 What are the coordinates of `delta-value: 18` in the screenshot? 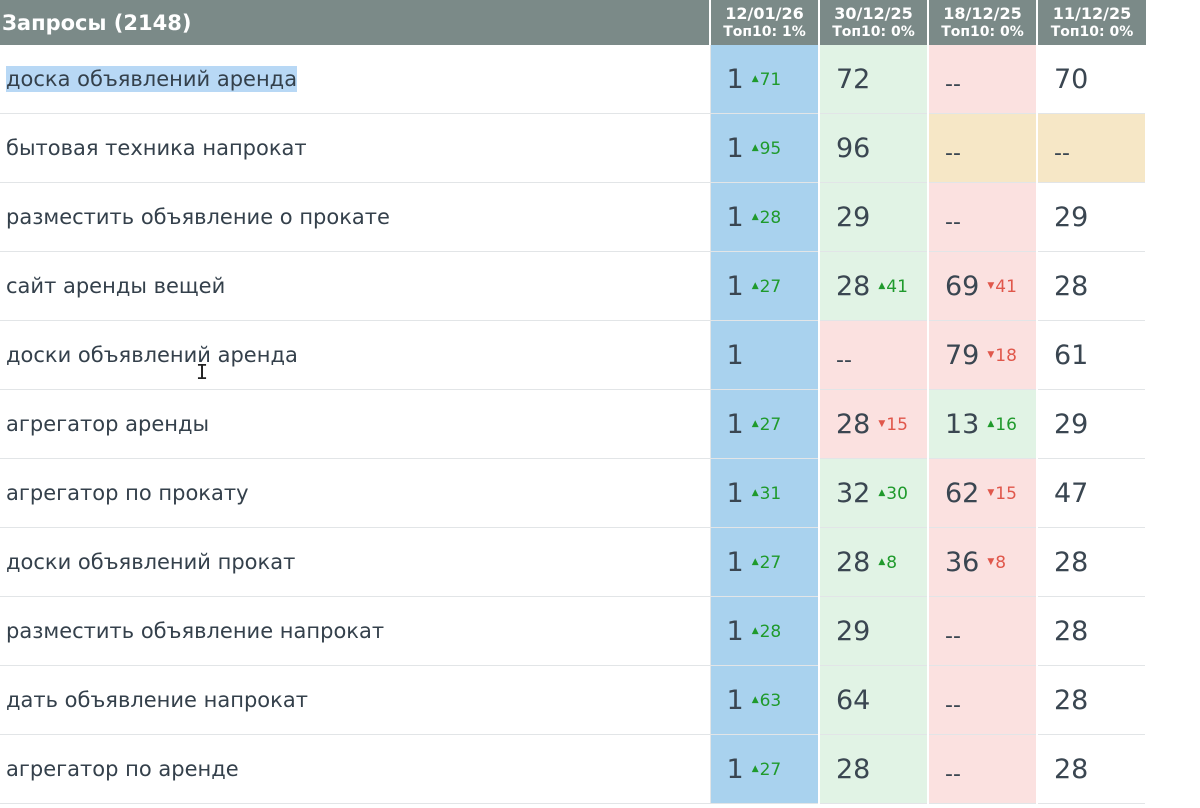 It's located at (1006, 356).